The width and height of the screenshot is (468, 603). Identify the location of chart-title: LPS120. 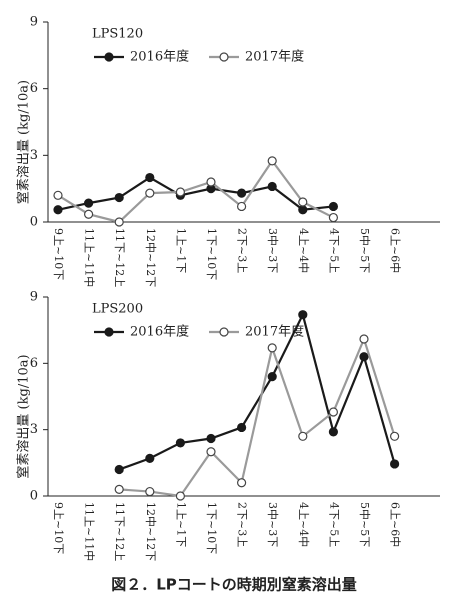
(117, 34).